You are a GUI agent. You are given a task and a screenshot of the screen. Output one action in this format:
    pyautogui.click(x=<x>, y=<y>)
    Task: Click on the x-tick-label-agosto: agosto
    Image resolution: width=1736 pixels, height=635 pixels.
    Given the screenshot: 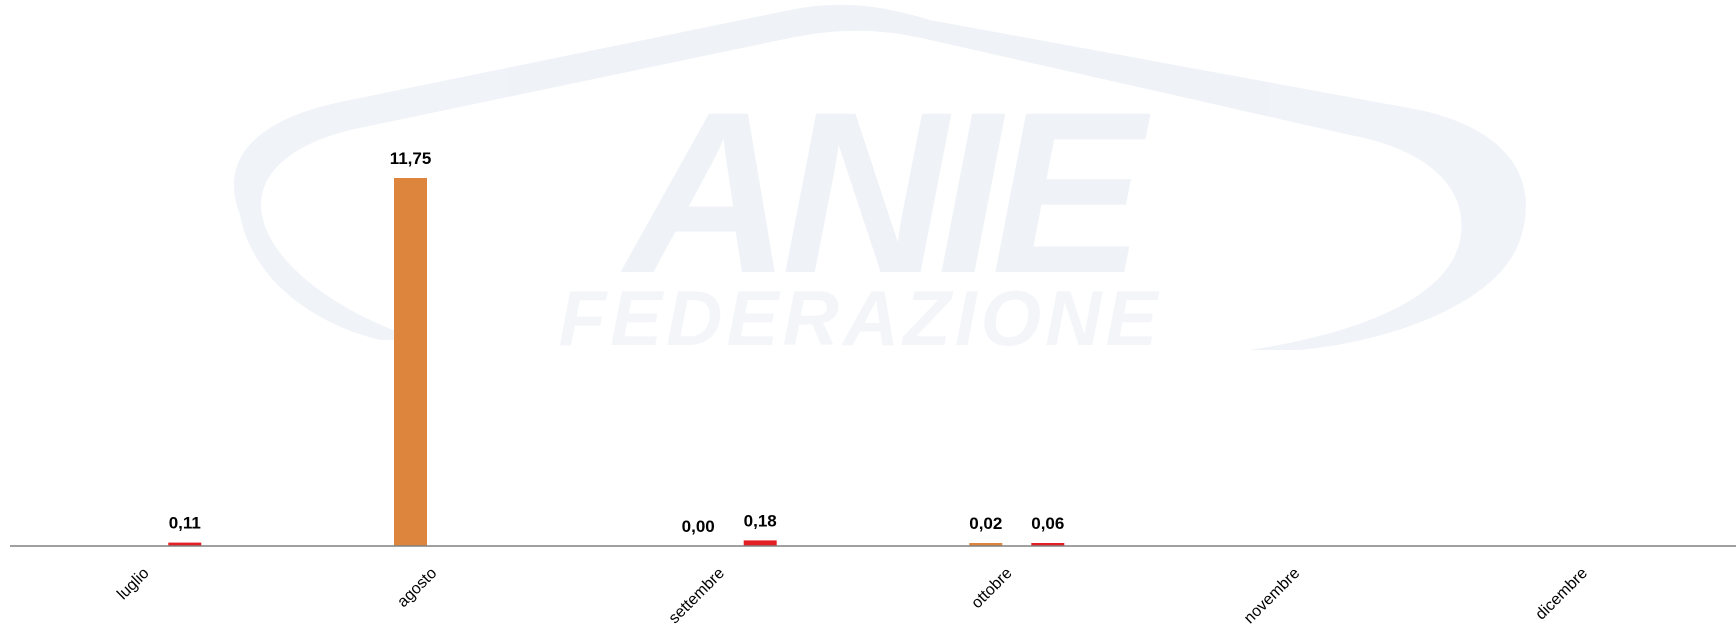 What is the action you would take?
    pyautogui.click(x=417, y=588)
    